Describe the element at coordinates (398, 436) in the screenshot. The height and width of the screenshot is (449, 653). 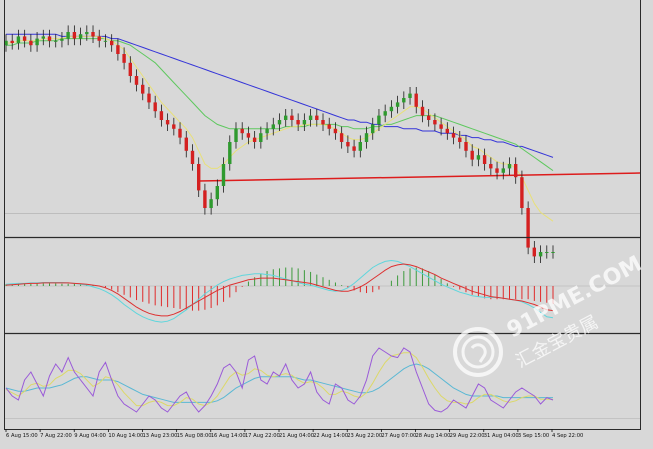
I see `x-tick-label: 27 Aug 07:00` at that location.